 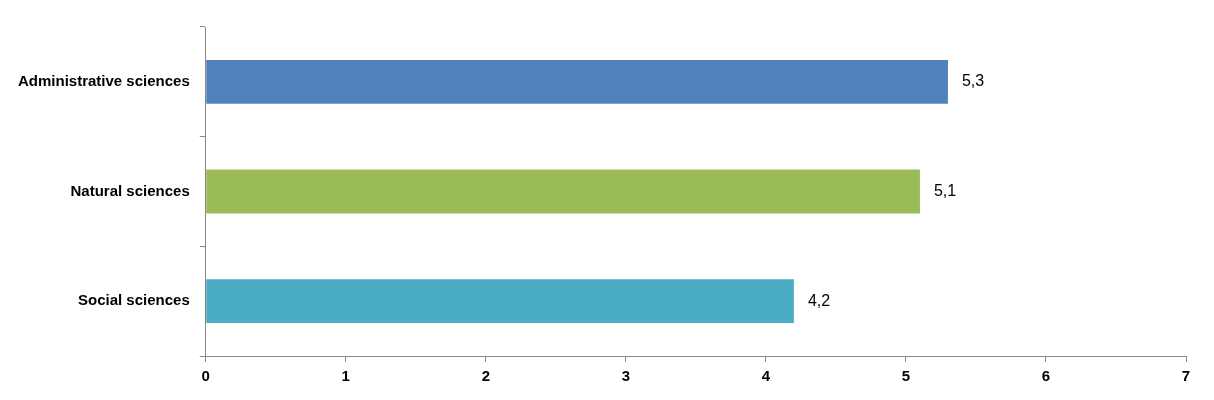 I want to click on data-label: 5,1, so click(x=945, y=190).